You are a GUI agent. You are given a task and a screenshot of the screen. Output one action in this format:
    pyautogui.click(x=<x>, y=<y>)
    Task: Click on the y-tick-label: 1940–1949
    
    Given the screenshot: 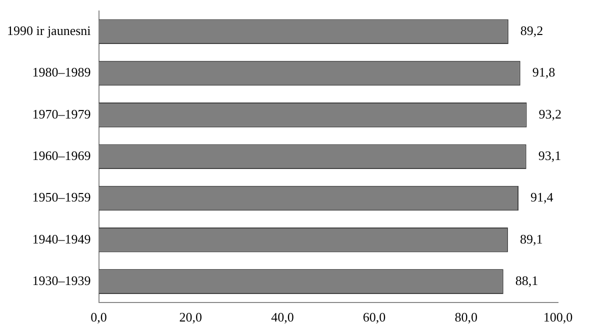 What is the action you would take?
    pyautogui.click(x=61, y=238)
    